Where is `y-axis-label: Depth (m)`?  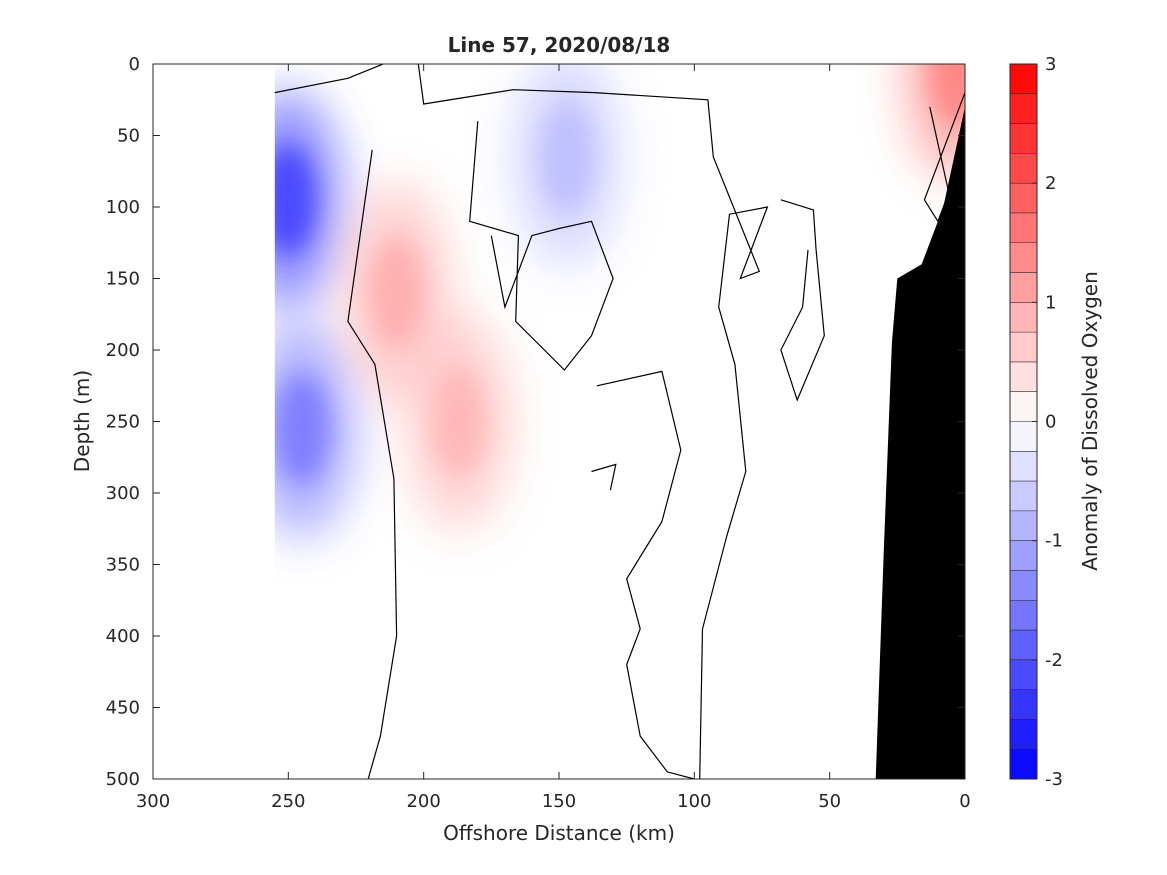 y-axis-label: Depth (m) is located at coordinates (82, 421).